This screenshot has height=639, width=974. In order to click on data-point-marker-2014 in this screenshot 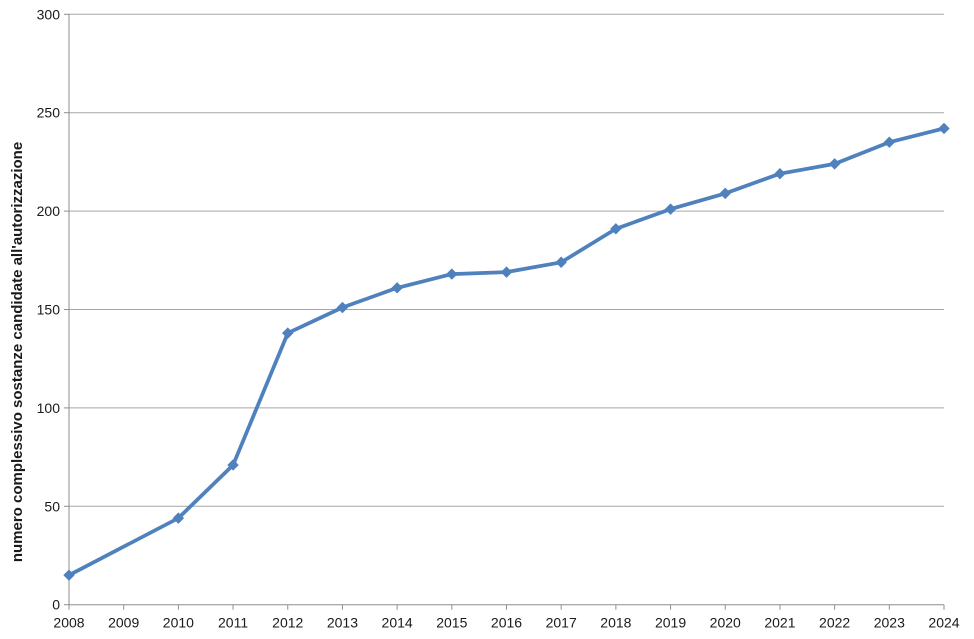, I will do `click(397, 288)`.